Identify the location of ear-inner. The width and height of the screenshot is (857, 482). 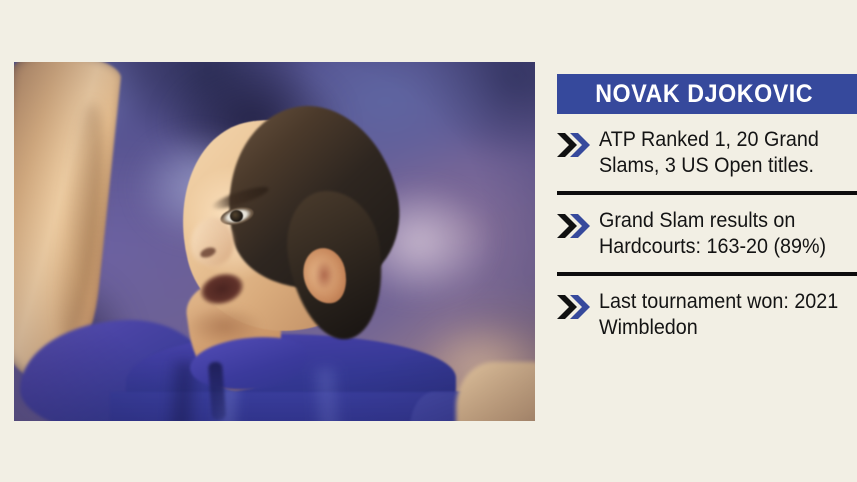
(324, 275).